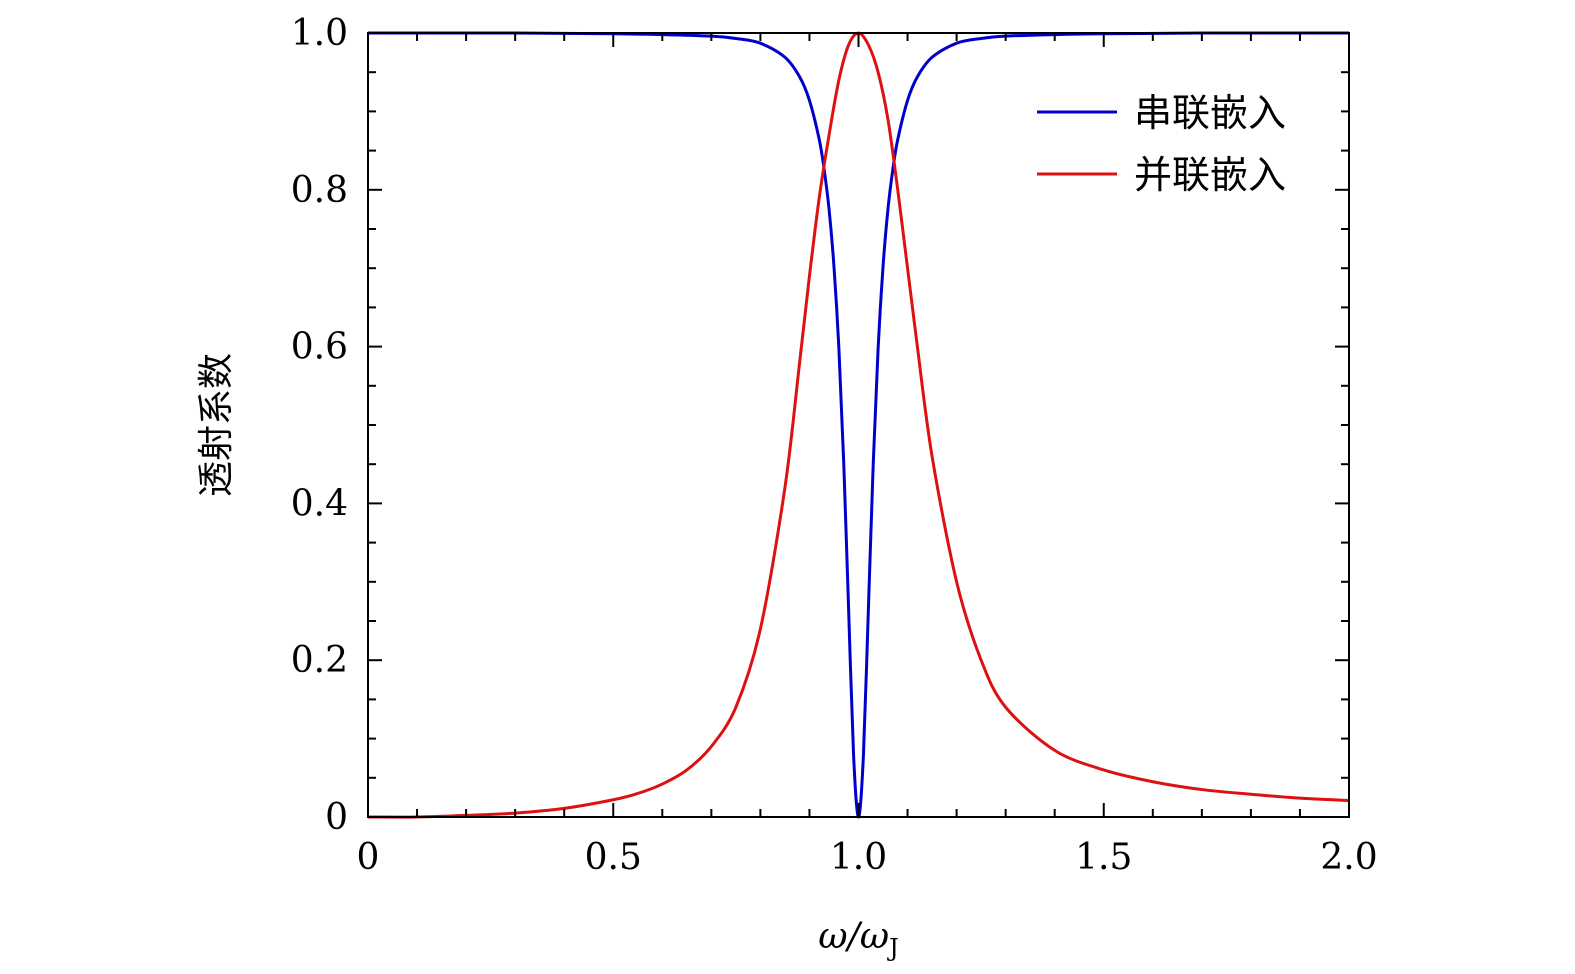 The height and width of the screenshot is (974, 1575). I want to click on x-tick-label: 0, so click(368, 857).